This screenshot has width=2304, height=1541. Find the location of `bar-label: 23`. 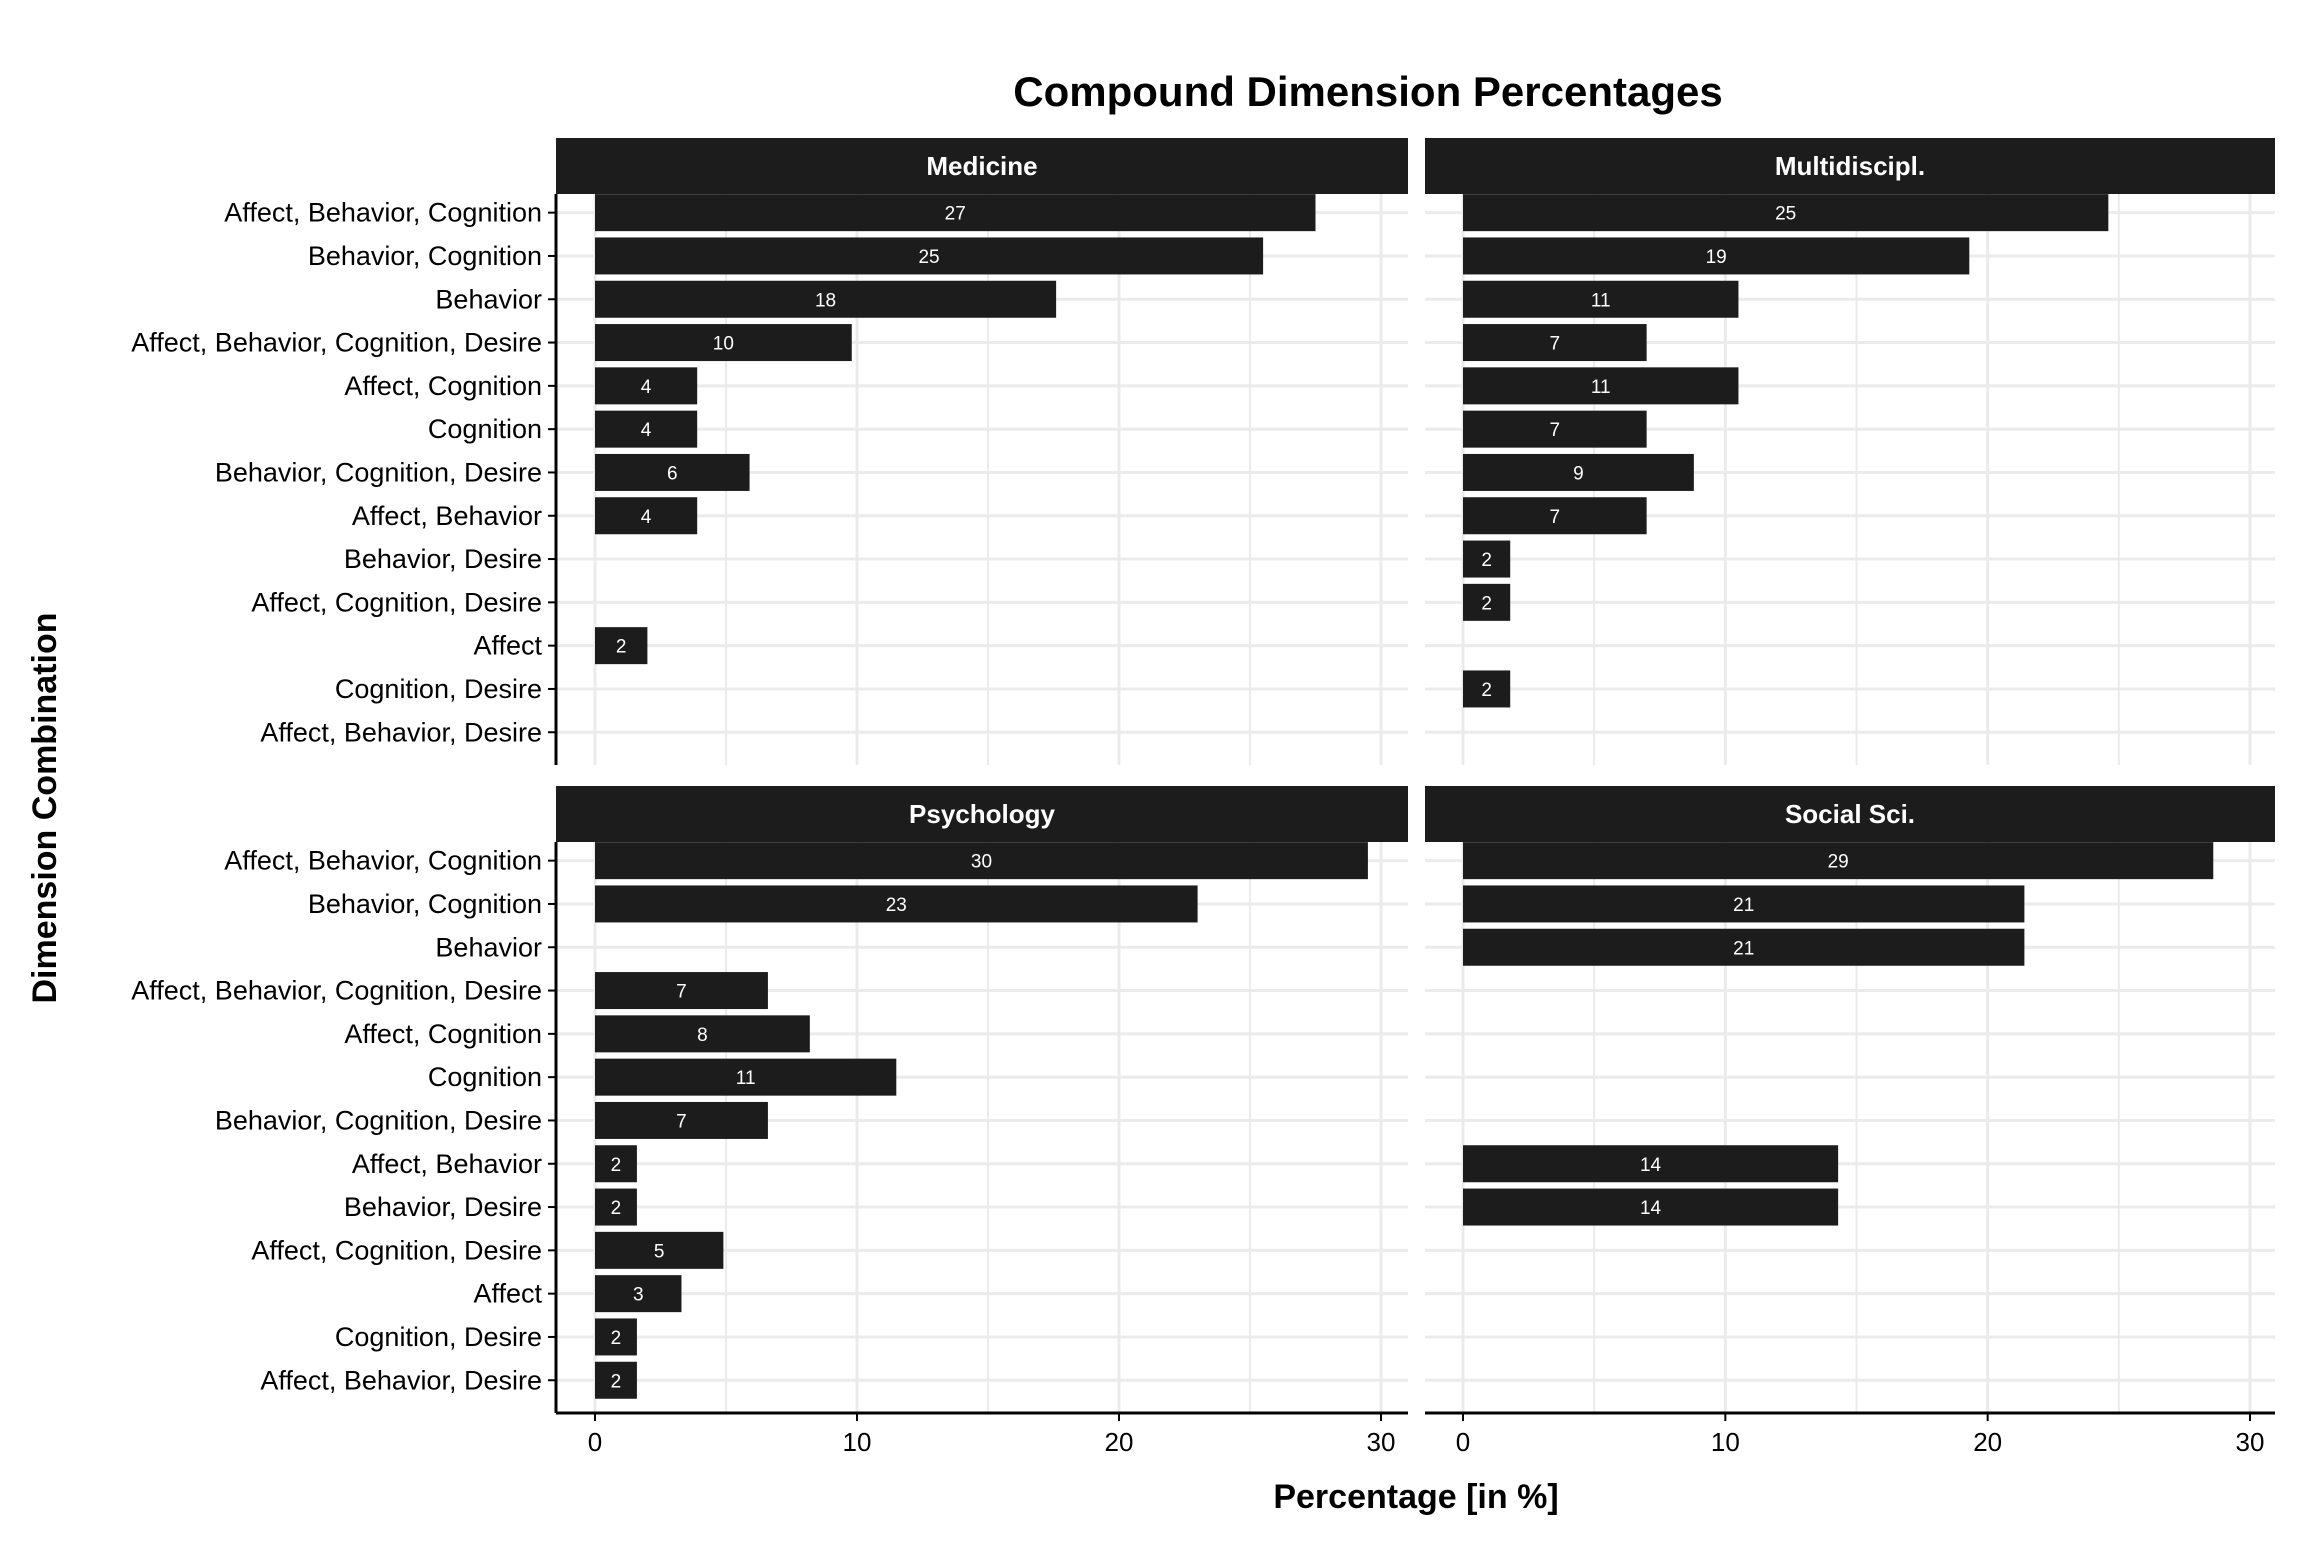

bar-label: 23 is located at coordinates (896, 905).